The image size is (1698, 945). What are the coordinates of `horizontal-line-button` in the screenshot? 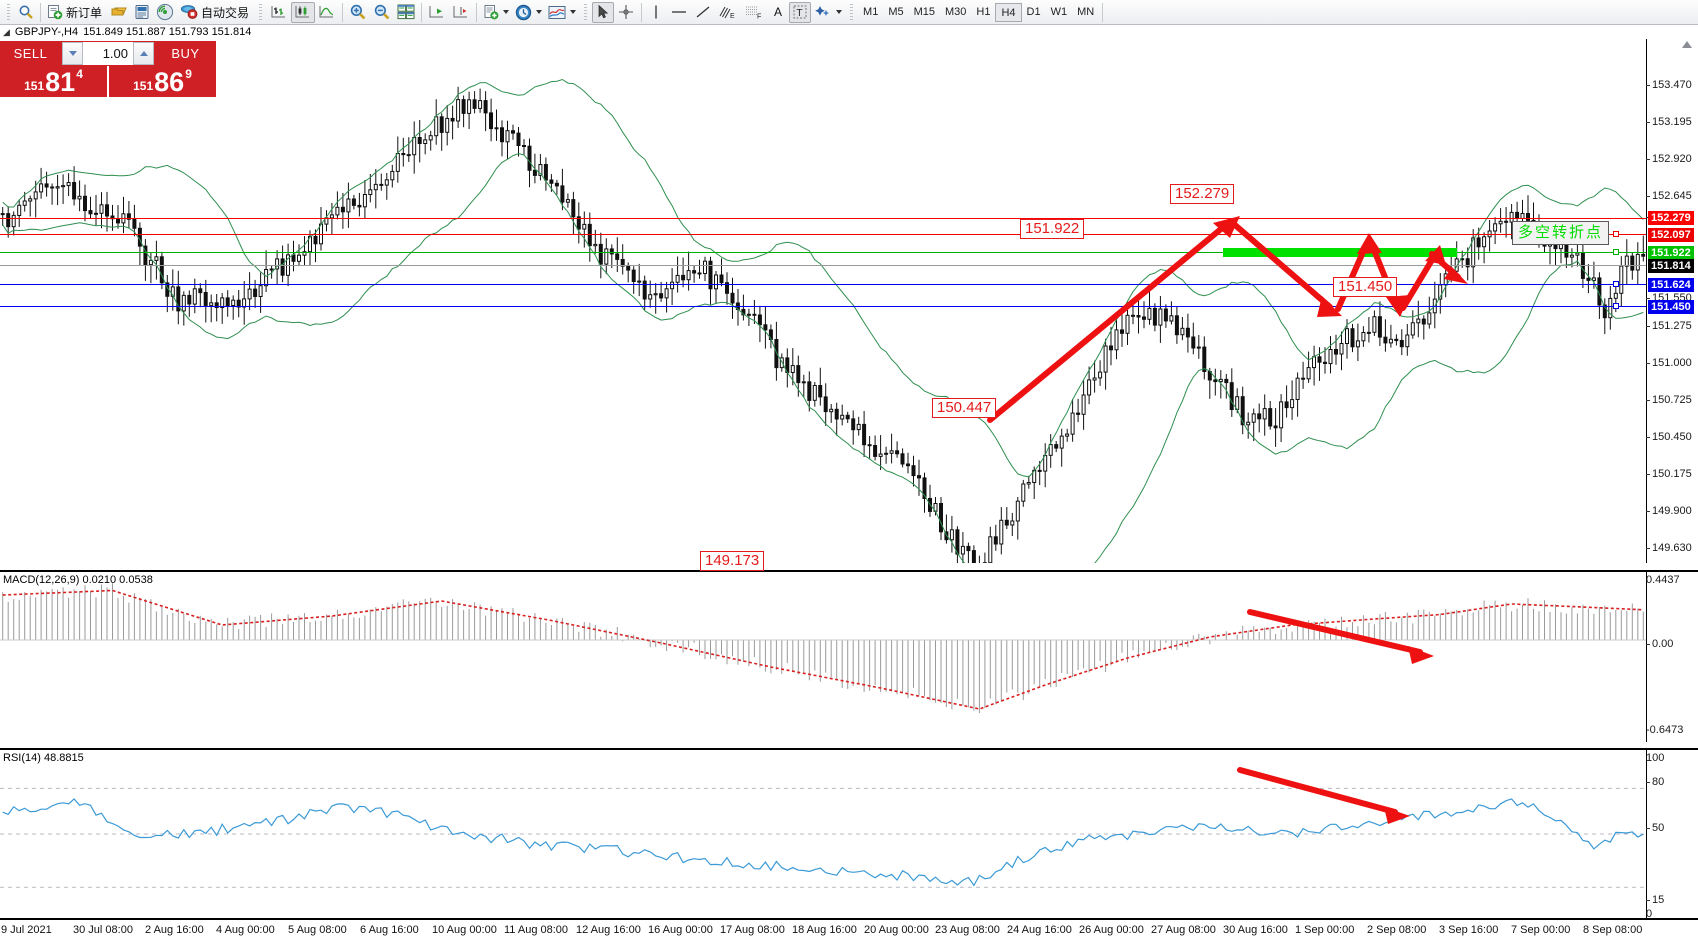 It's located at (679, 12).